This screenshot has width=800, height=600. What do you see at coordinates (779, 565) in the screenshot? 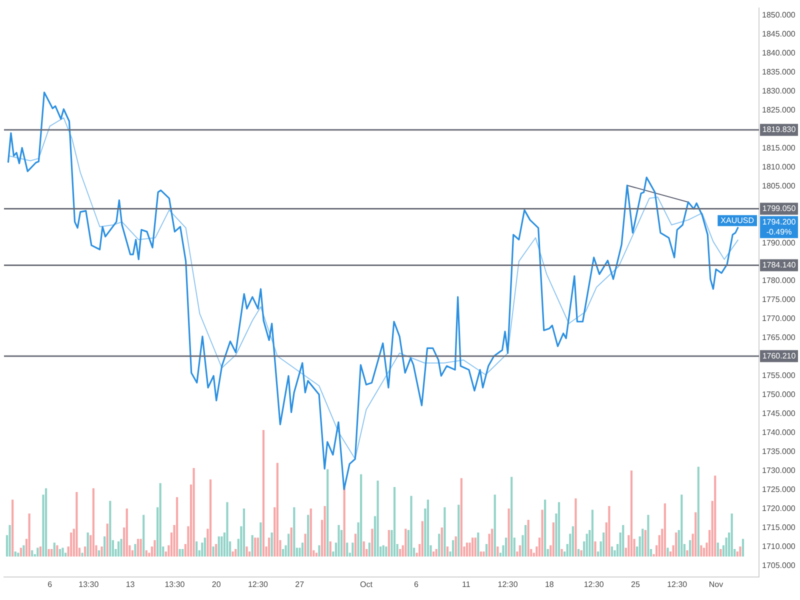
I see `y-tick-label: 1705.000` at bounding box center [779, 565].